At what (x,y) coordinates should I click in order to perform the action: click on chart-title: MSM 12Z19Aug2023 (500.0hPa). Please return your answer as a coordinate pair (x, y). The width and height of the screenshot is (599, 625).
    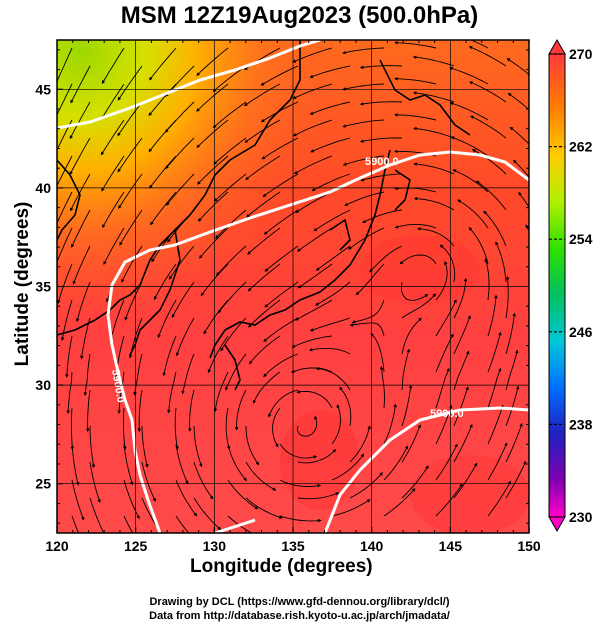
    Looking at the image, I should click on (299, 15).